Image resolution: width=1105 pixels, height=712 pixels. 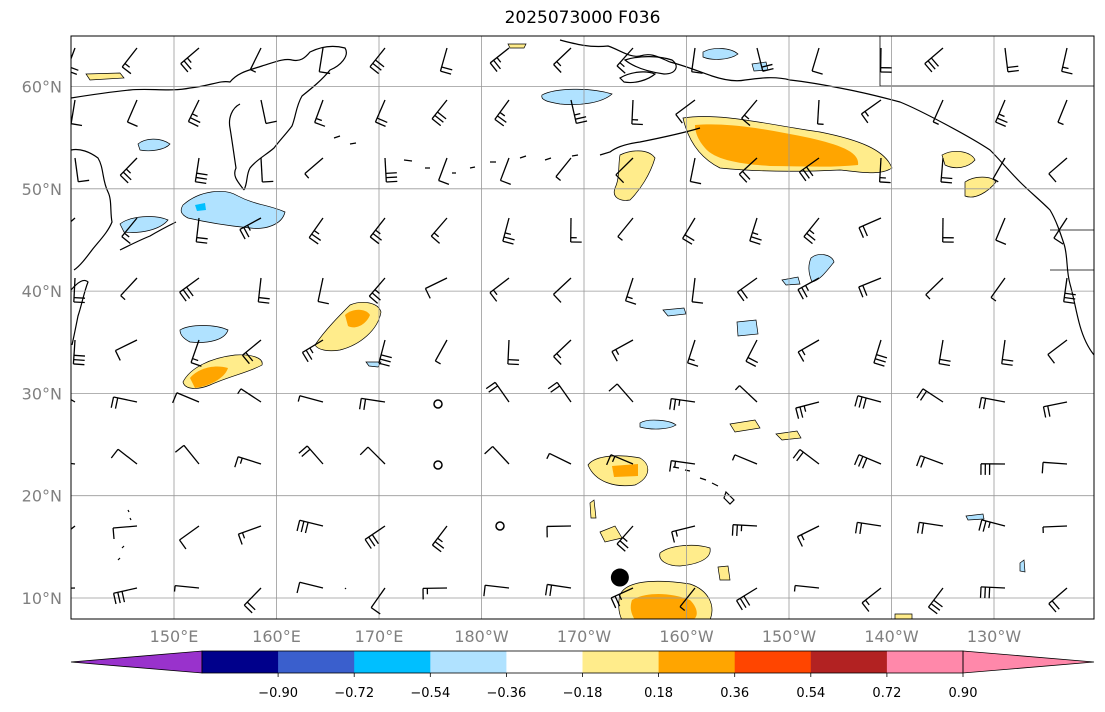 I want to click on colorbar-tick-label: 0.54, so click(x=810, y=693).